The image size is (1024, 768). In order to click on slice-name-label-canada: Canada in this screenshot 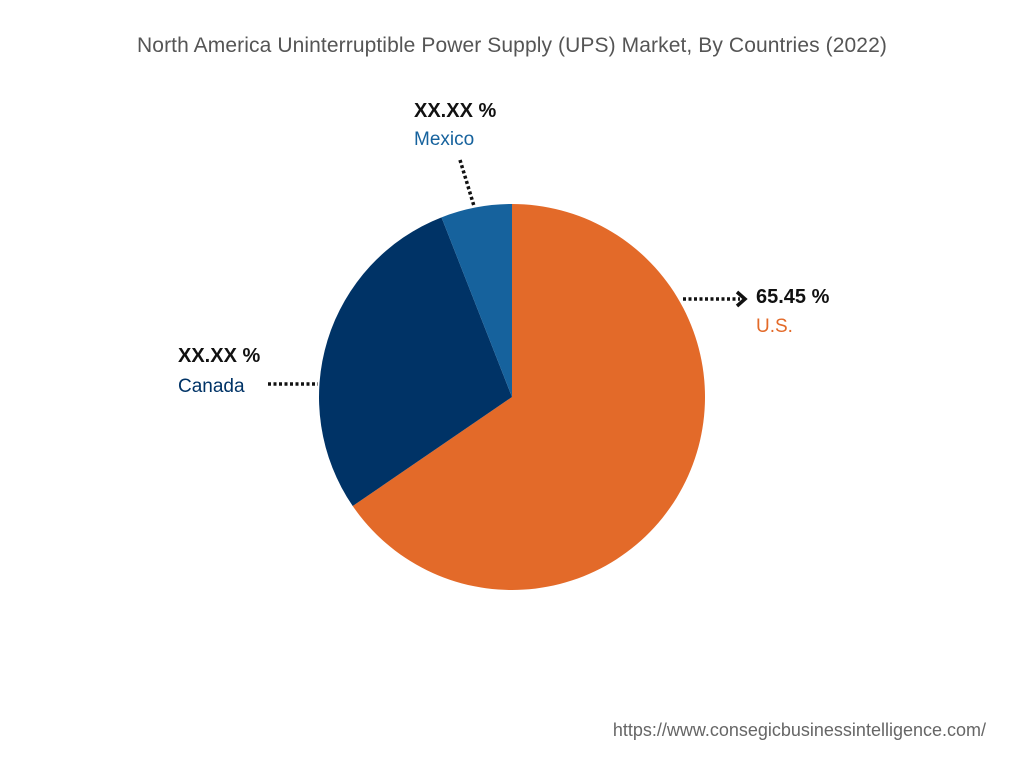, I will do `click(211, 386)`.